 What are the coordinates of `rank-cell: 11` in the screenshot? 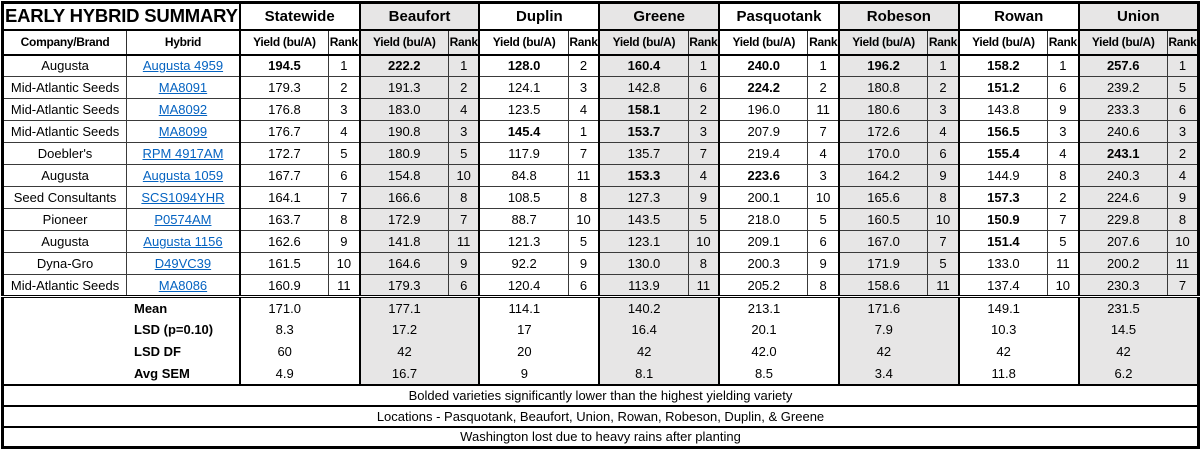 It's located at (823, 109).